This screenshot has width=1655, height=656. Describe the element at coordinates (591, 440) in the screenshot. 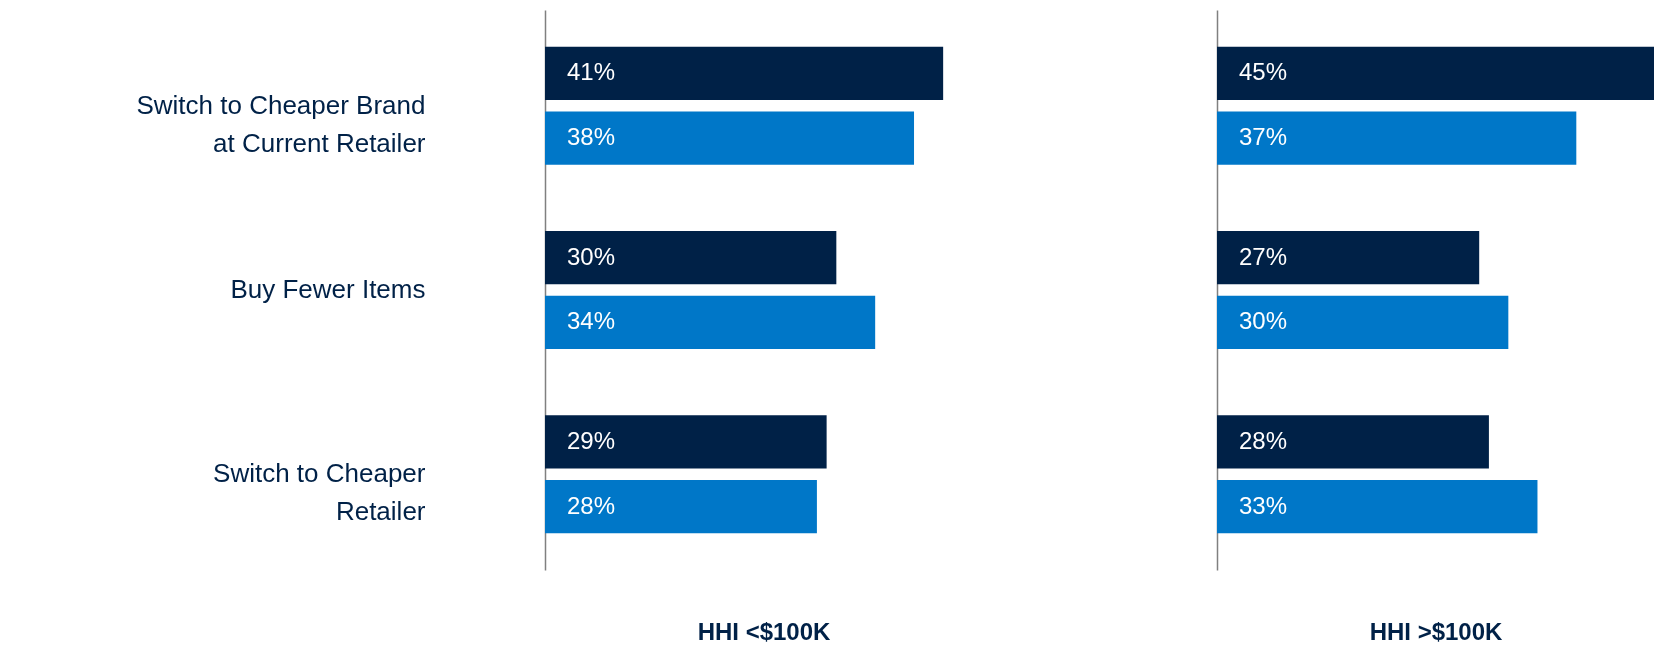

I see `data-label: 29%` at that location.